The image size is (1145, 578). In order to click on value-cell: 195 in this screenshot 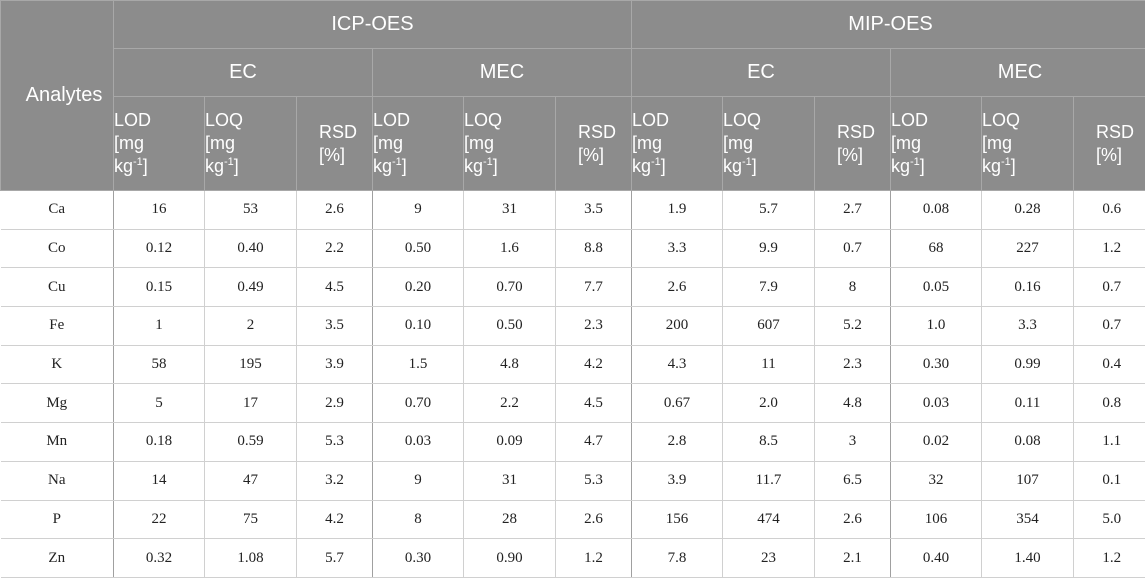, I will do `click(251, 364)`.